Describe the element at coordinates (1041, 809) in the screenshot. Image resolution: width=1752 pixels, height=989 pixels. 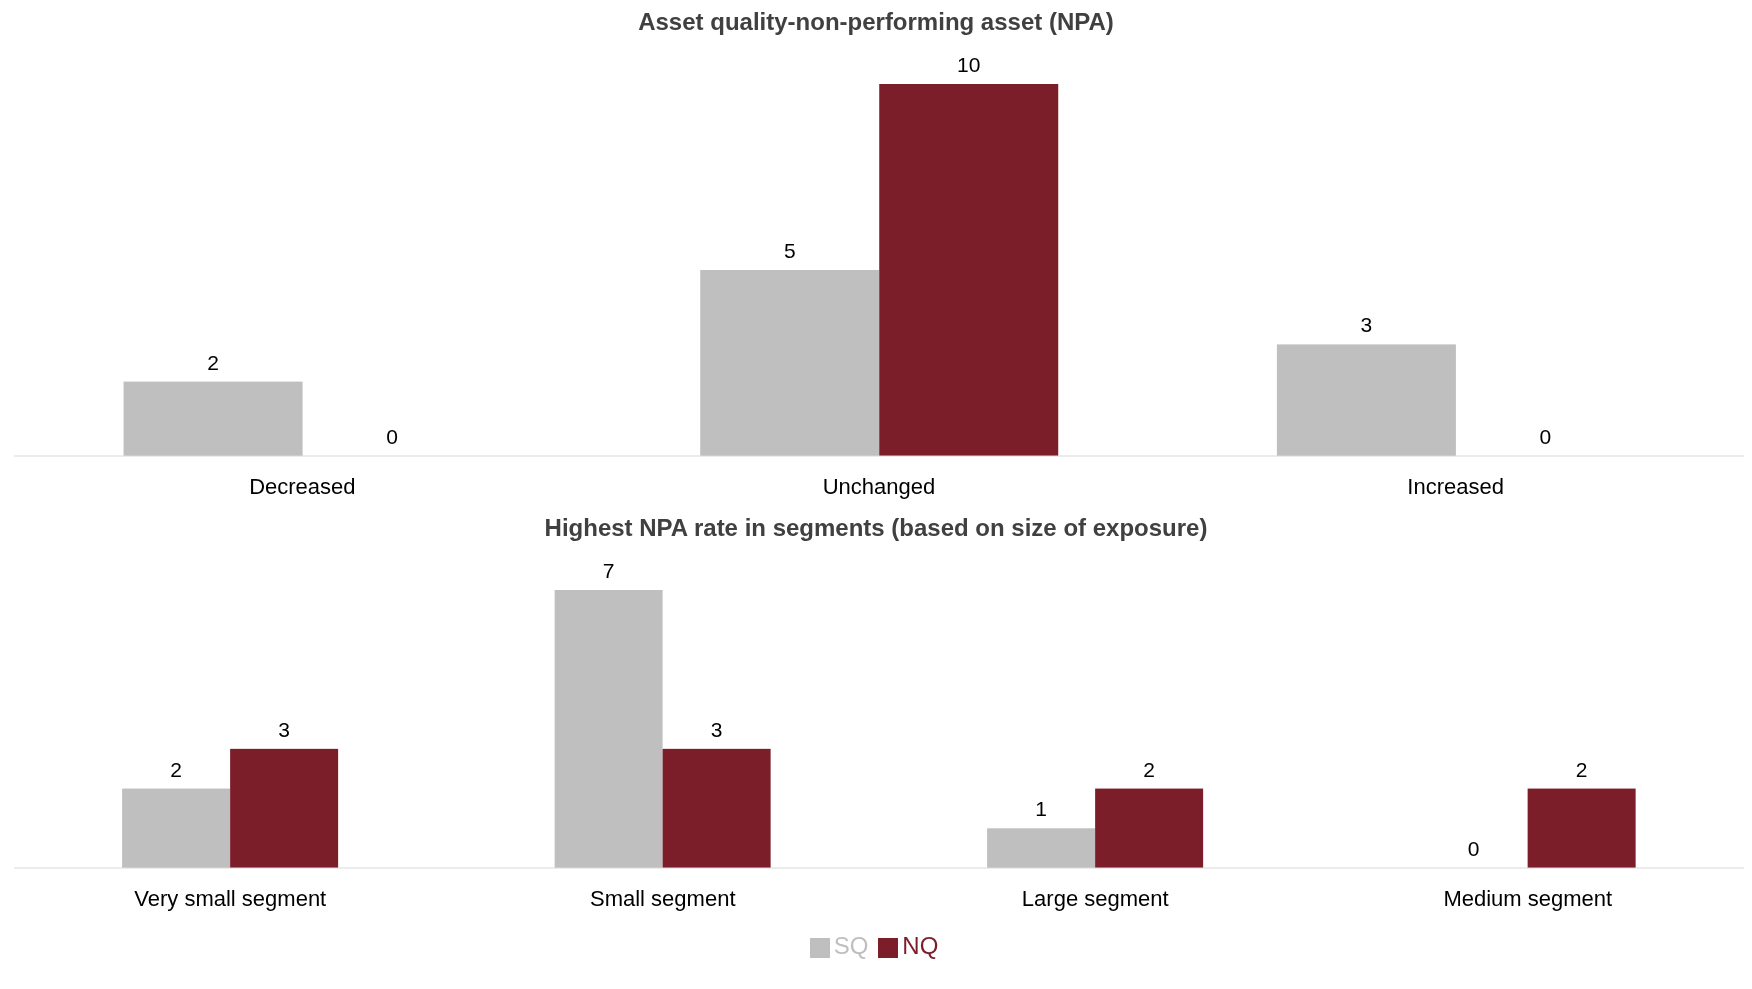
I see `data-label: 1` at that location.